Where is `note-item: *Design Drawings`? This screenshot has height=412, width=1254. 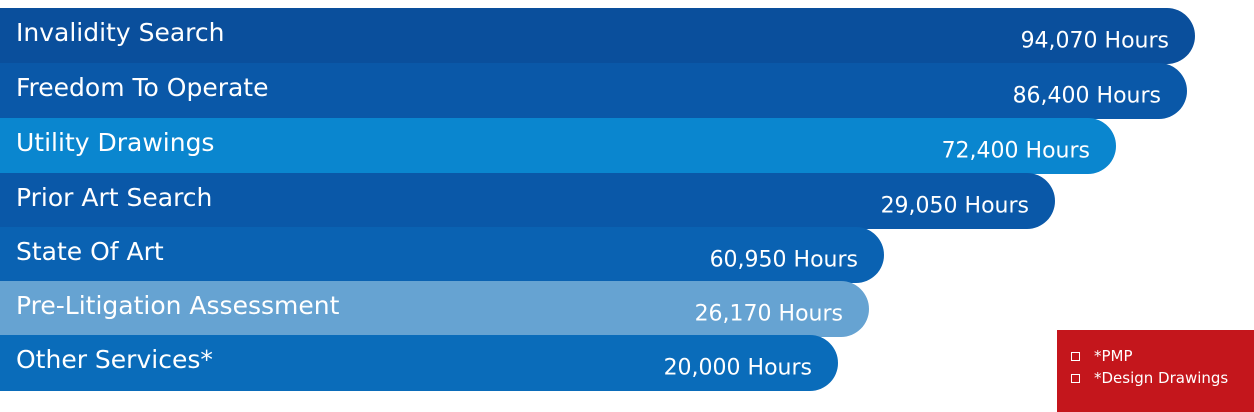
note-item: *Design Drawings is located at coordinates (1162, 378).